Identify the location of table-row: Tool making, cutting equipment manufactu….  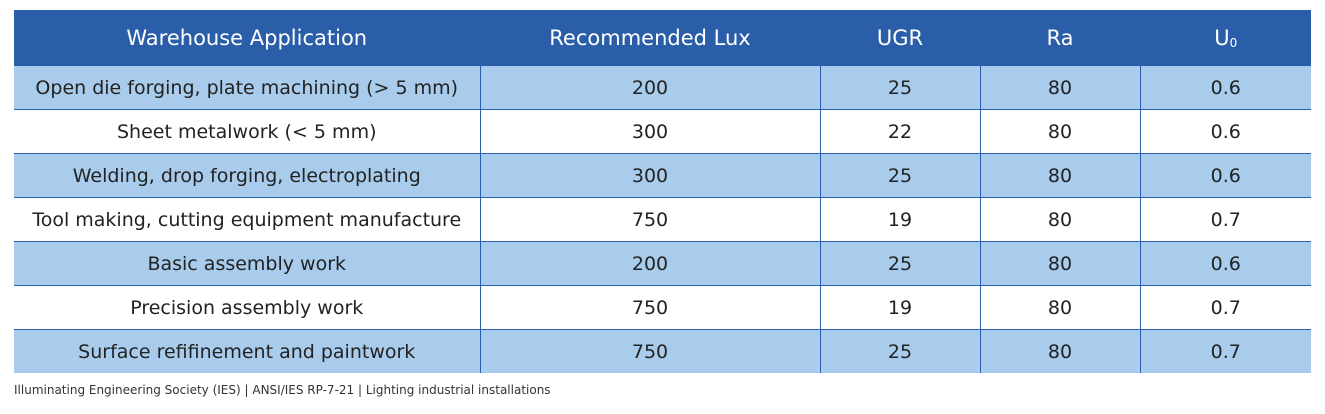
(662, 219).